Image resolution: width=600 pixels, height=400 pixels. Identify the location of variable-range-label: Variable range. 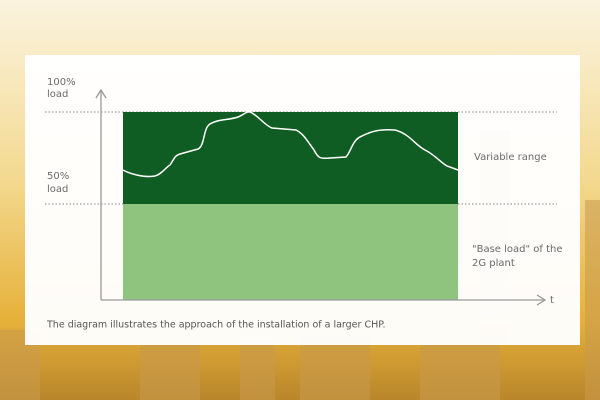
(510, 157).